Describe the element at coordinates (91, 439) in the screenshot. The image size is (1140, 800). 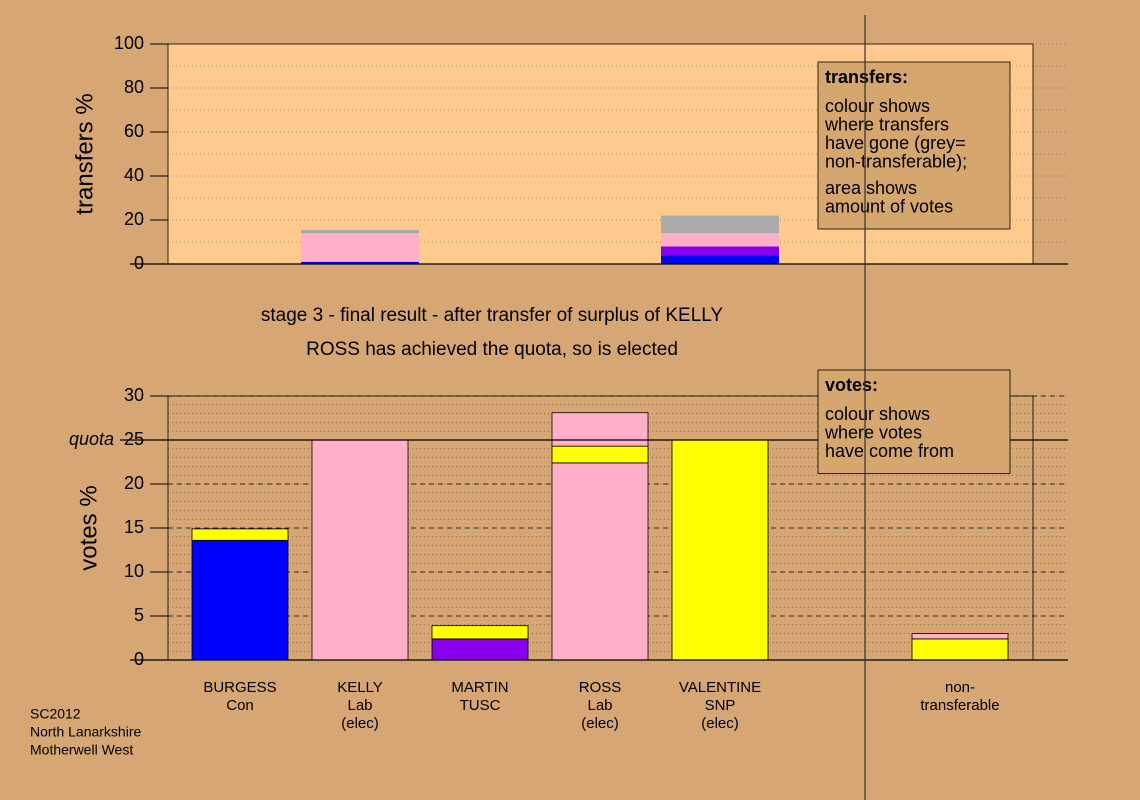
I see `quota-label: quota` at that location.